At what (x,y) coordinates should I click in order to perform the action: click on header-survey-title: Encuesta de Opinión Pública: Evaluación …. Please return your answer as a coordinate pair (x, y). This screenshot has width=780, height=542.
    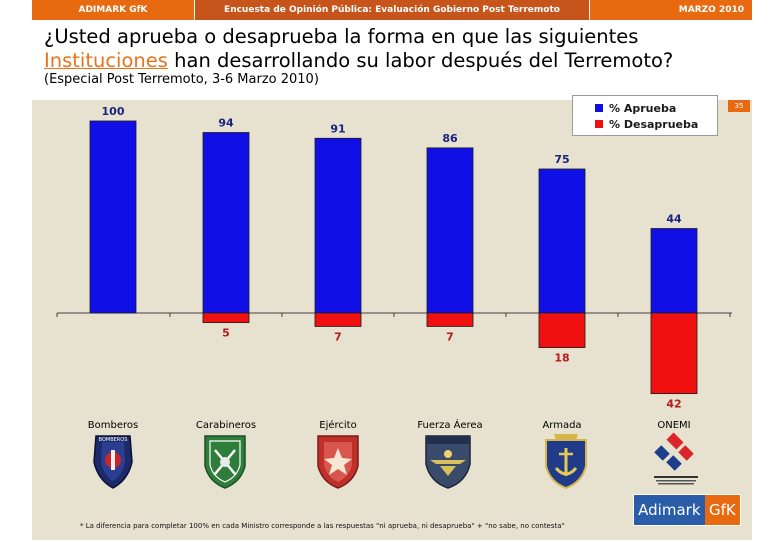
    Looking at the image, I should click on (392, 10).